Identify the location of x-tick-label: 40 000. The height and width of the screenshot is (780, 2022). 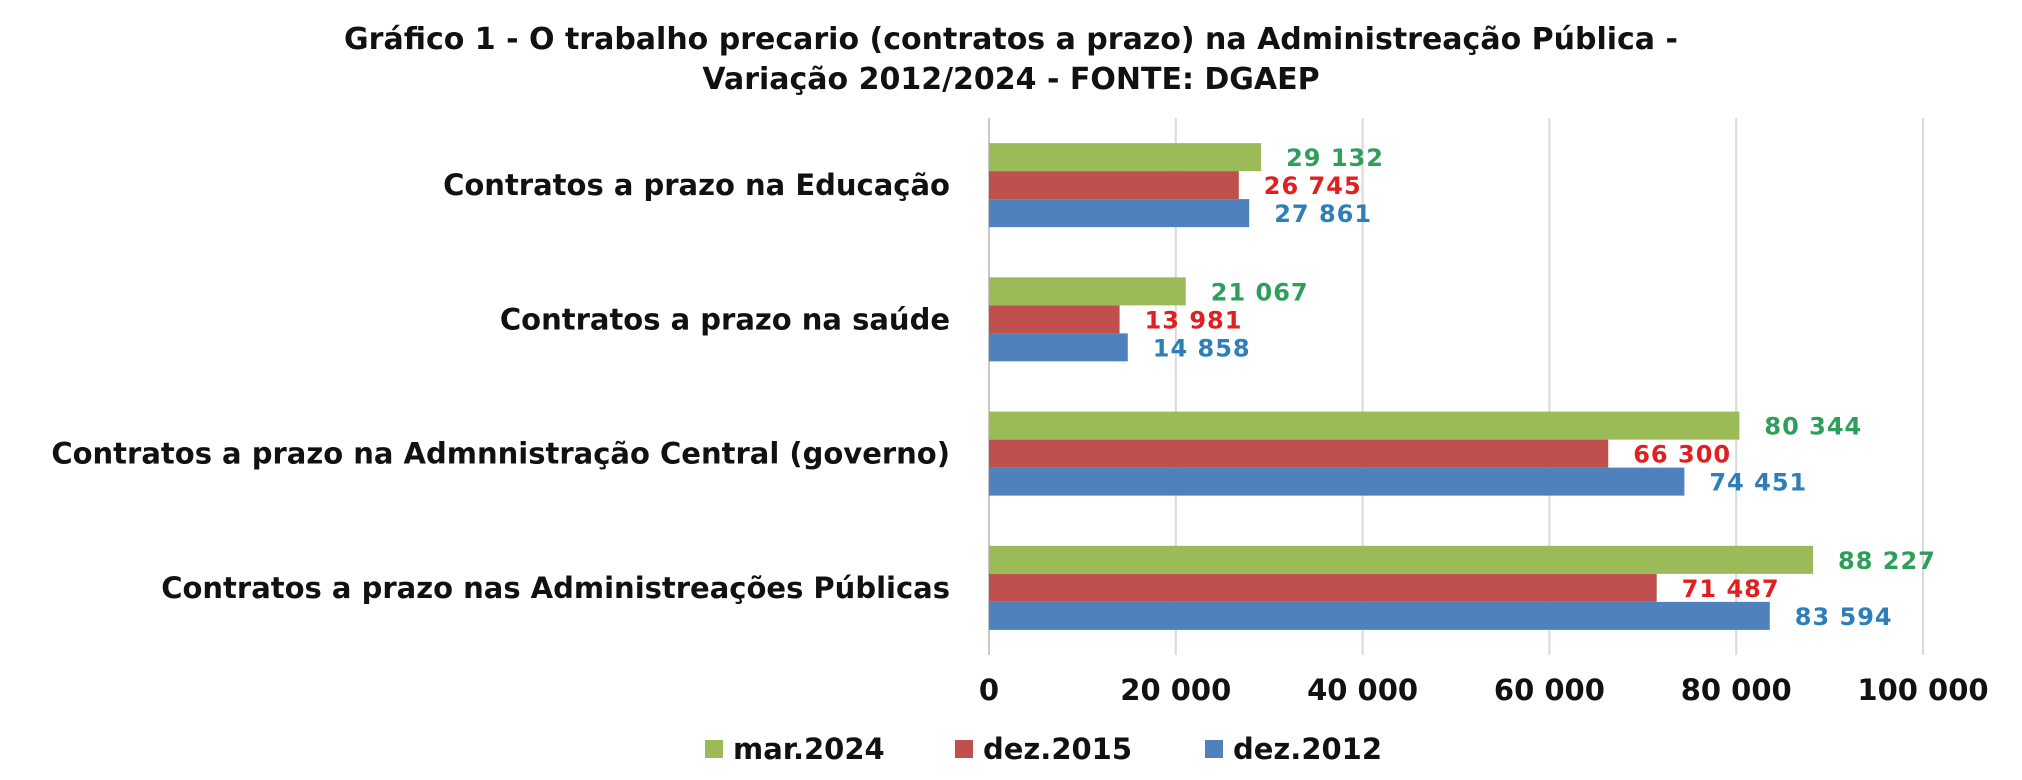
(1362, 690).